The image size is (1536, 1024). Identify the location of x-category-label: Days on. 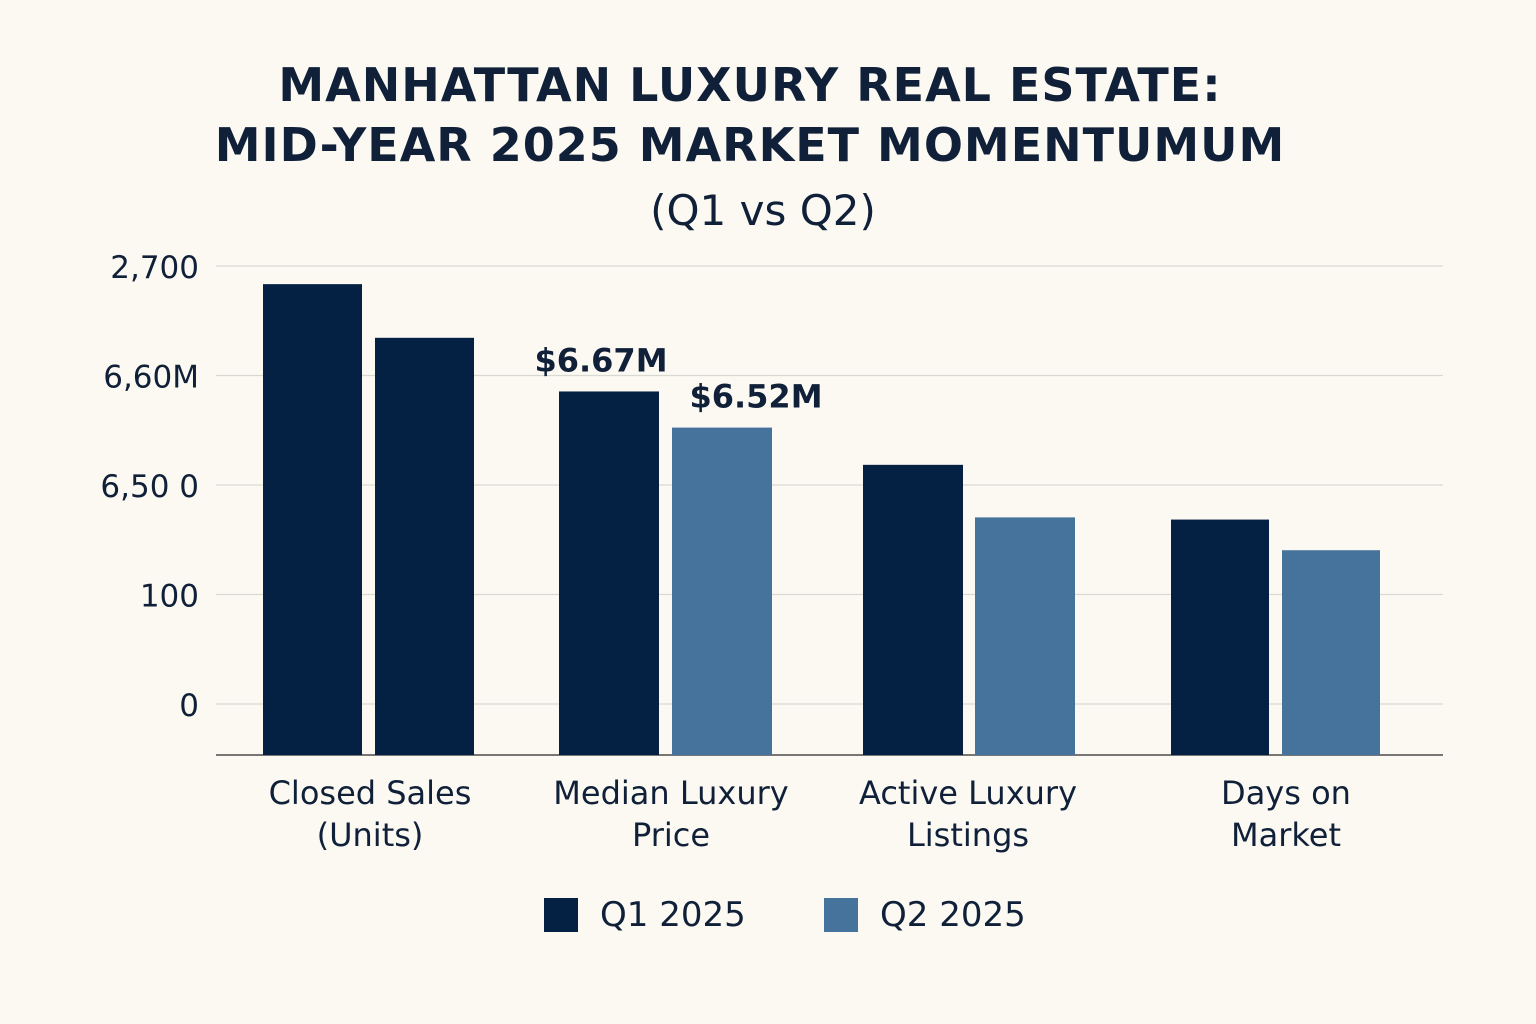
(1286, 793).